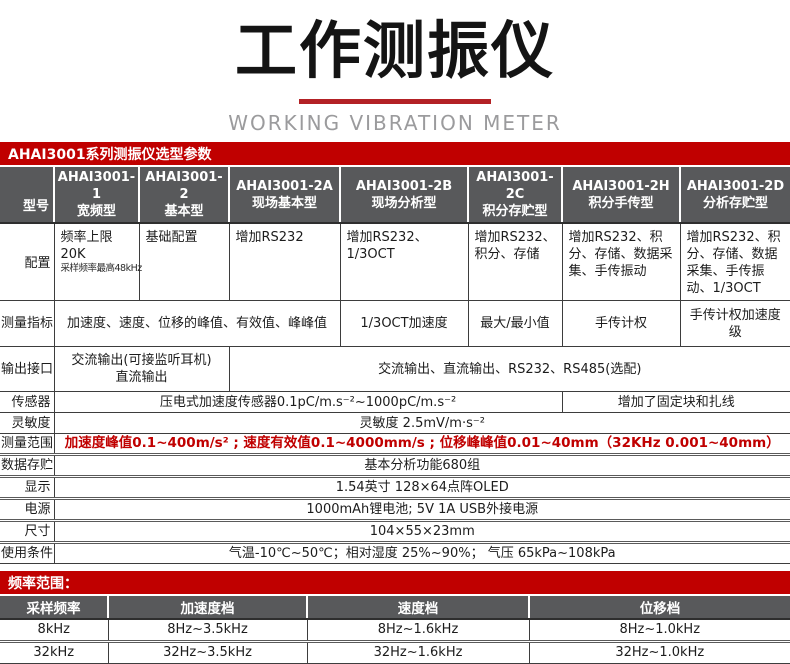  Describe the element at coordinates (421, 552) in the screenshot. I see `conditions-value: 气温-10℃~50℃；相对湿度 25%~90%； 气压 65kPa~108kPa` at that location.